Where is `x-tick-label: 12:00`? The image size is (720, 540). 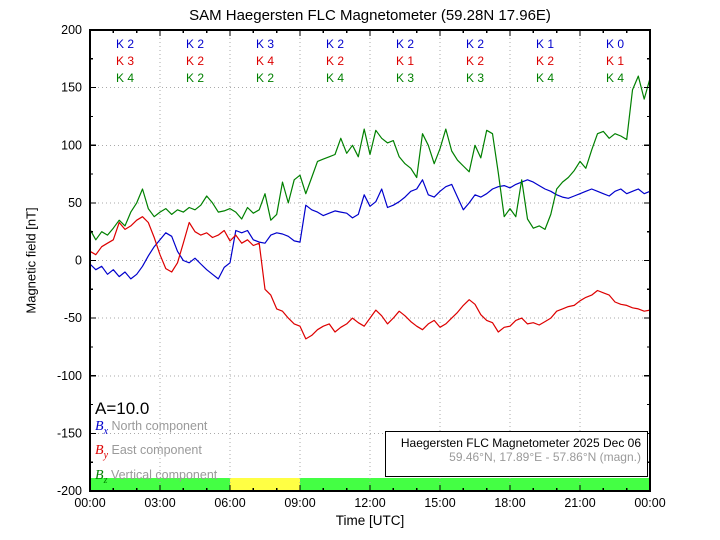
x-tick-label: 12:00 is located at coordinates (369, 503).